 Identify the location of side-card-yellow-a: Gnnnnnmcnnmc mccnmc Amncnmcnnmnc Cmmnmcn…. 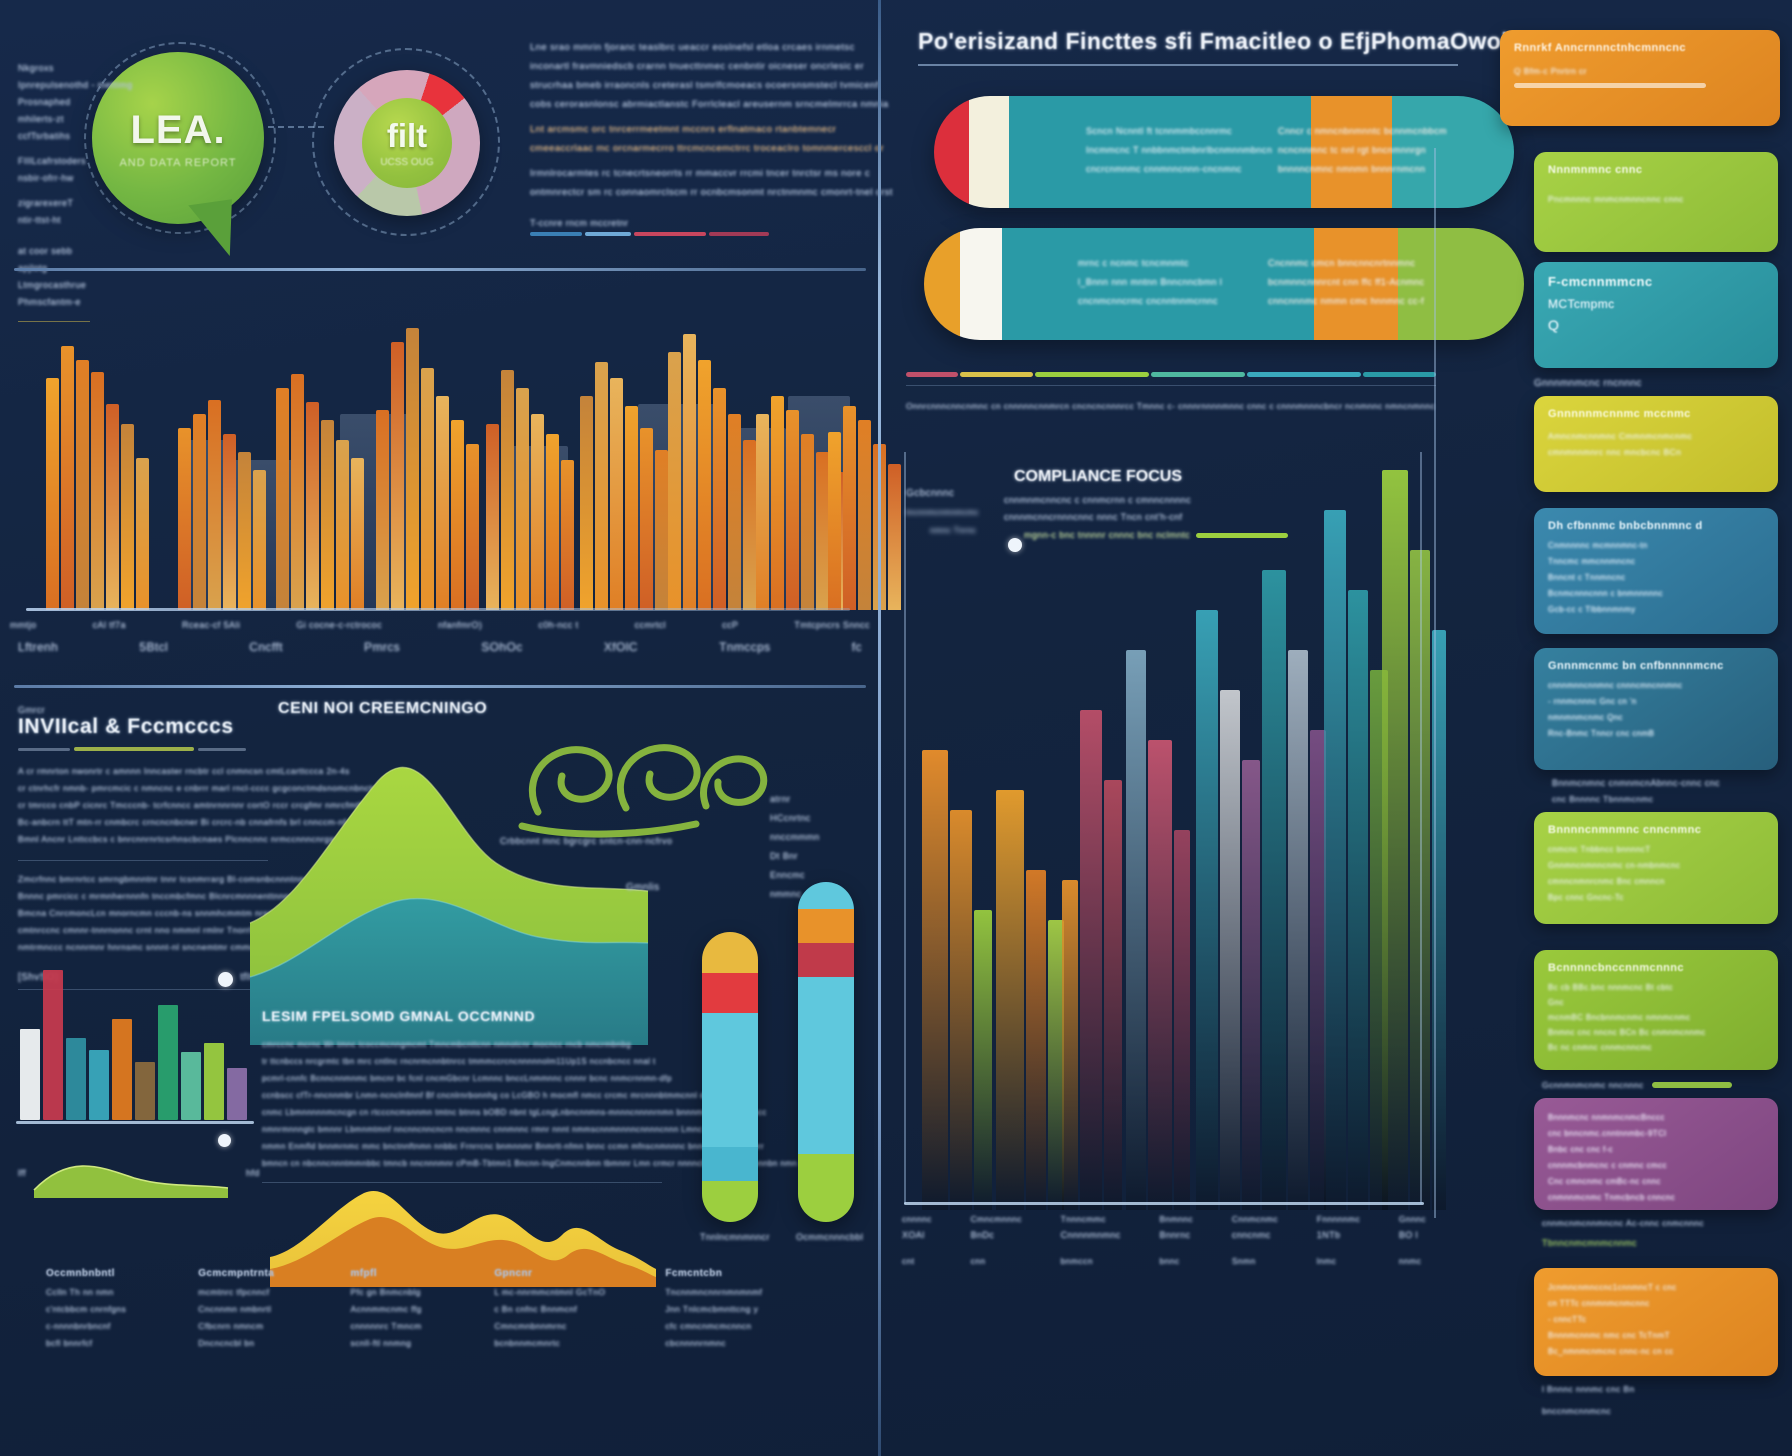
(1656, 444).